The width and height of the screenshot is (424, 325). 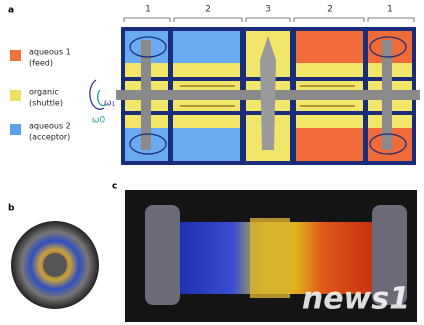 I want to click on rotation-label: ω0, so click(x=99, y=121).